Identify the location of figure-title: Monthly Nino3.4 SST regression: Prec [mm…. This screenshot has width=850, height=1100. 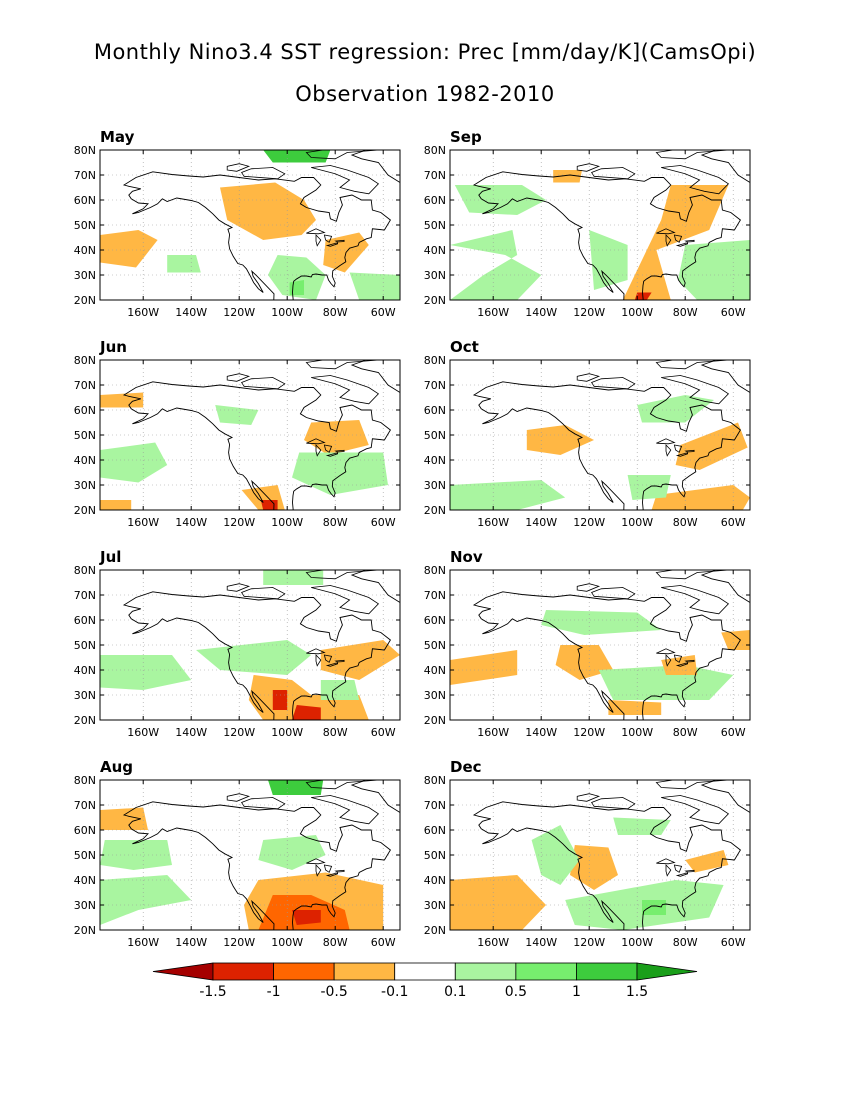
(425, 52).